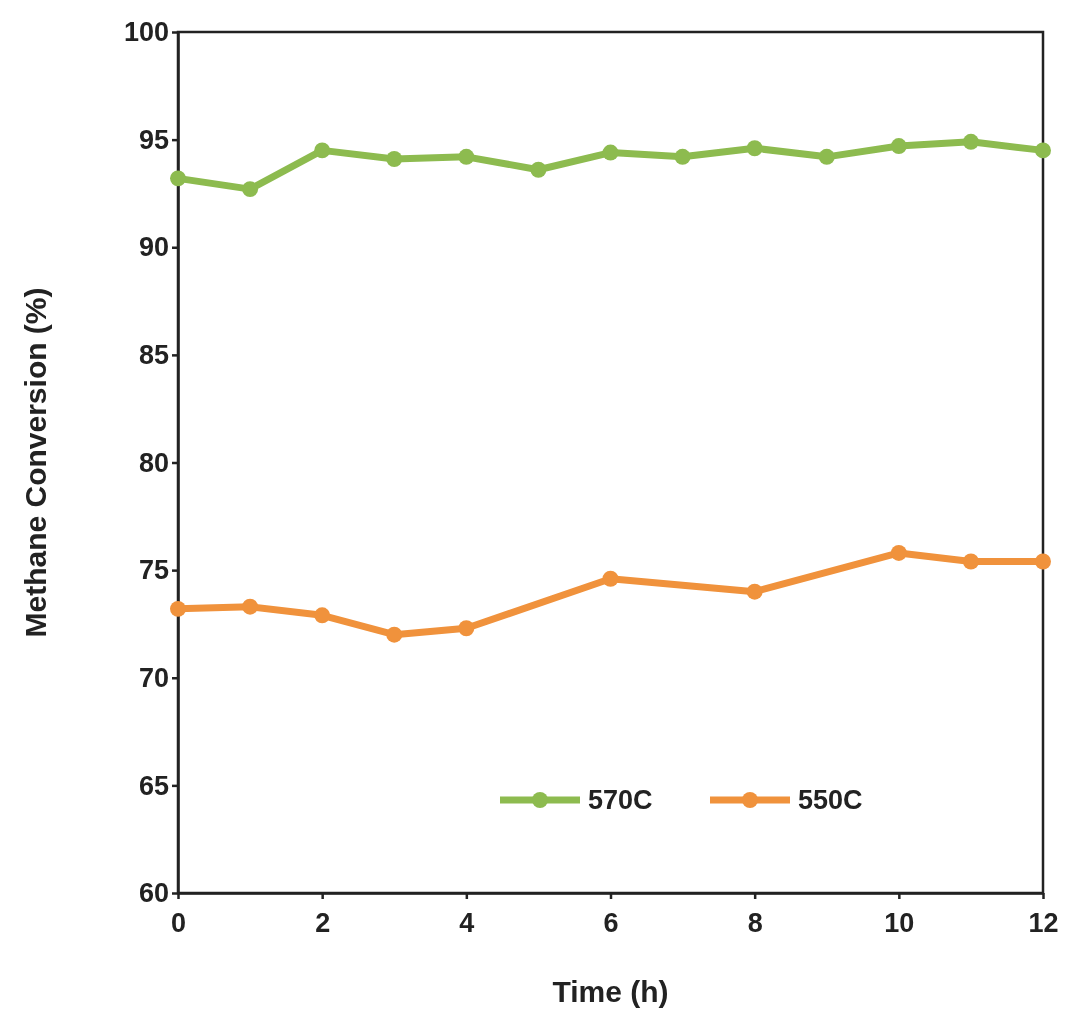 The width and height of the screenshot is (1065, 1024). I want to click on x-tick-label: 12, so click(1043, 922).